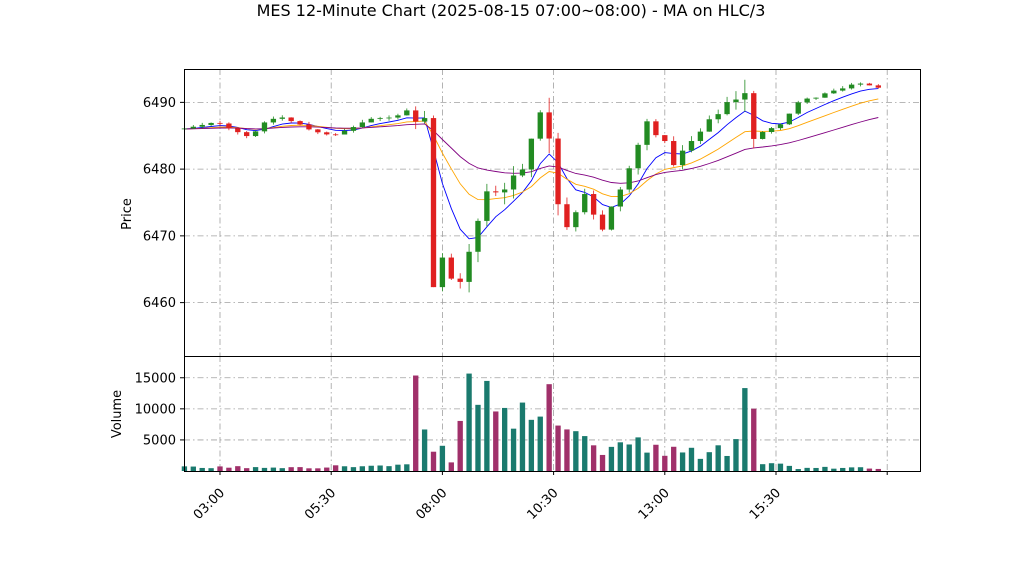 This screenshot has width=1022, height=575. I want to click on x-ticks: 03:00 05:30 08:00 10:30 13:00 15:30, so click(539, 497).